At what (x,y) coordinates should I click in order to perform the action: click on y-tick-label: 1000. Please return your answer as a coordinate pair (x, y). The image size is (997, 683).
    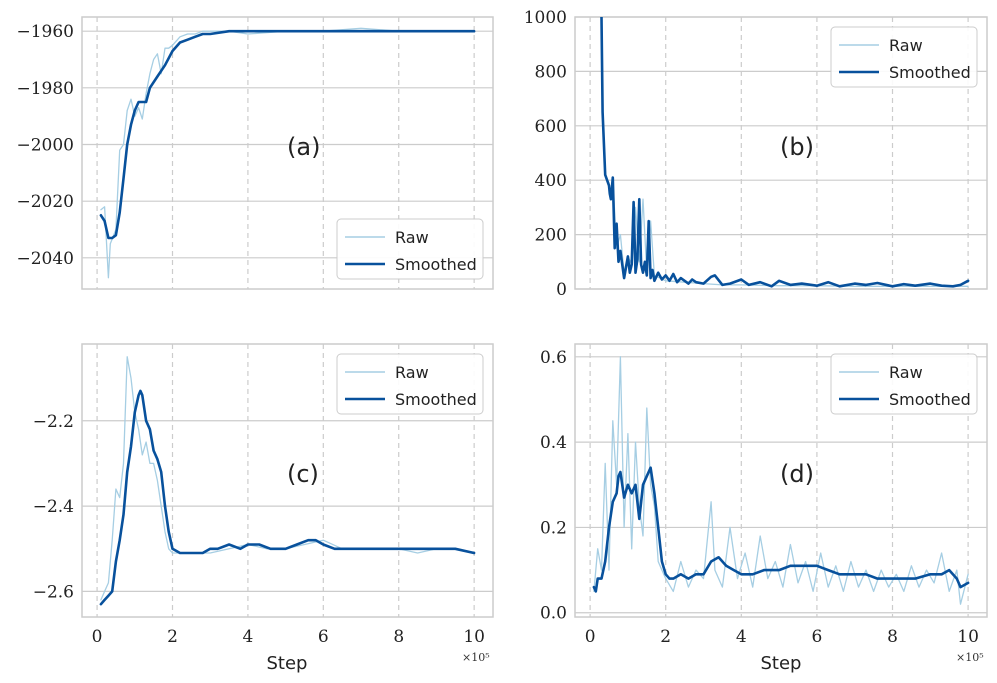
    Looking at the image, I should click on (545, 18).